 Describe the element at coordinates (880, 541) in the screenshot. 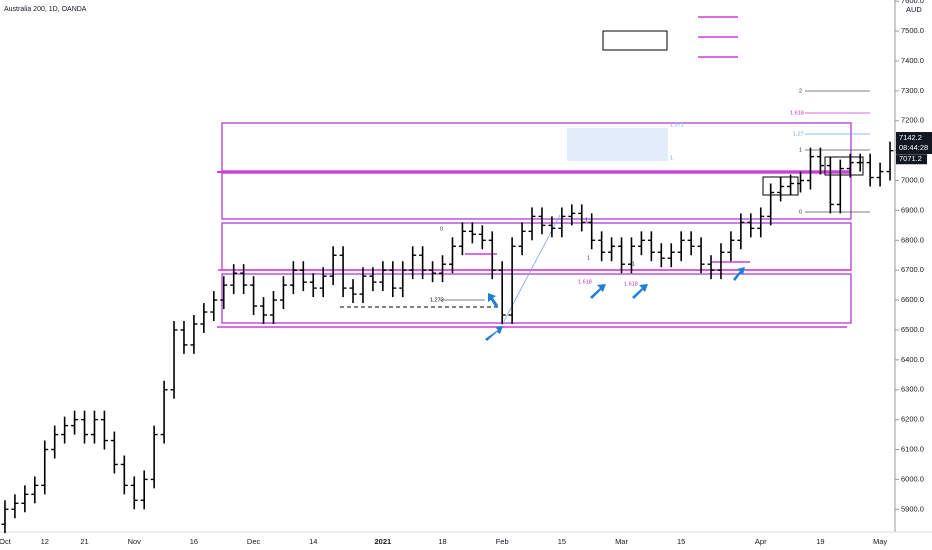

I see `x-tick-label: May` at that location.